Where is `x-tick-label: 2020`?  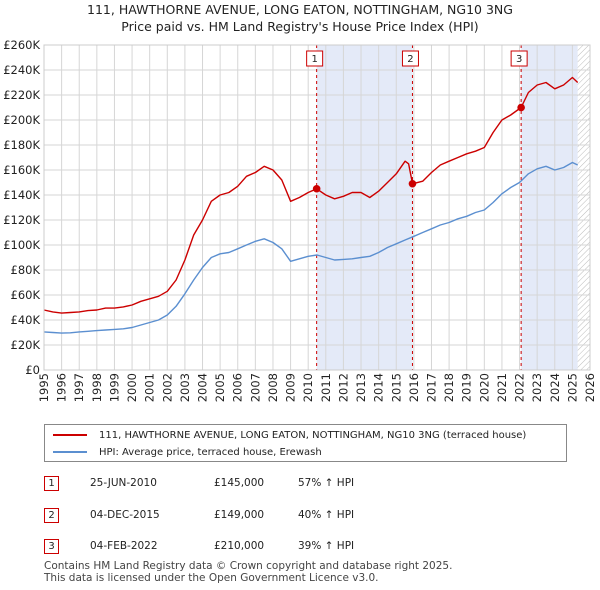
x-tick-label: 2020 is located at coordinates (484, 387).